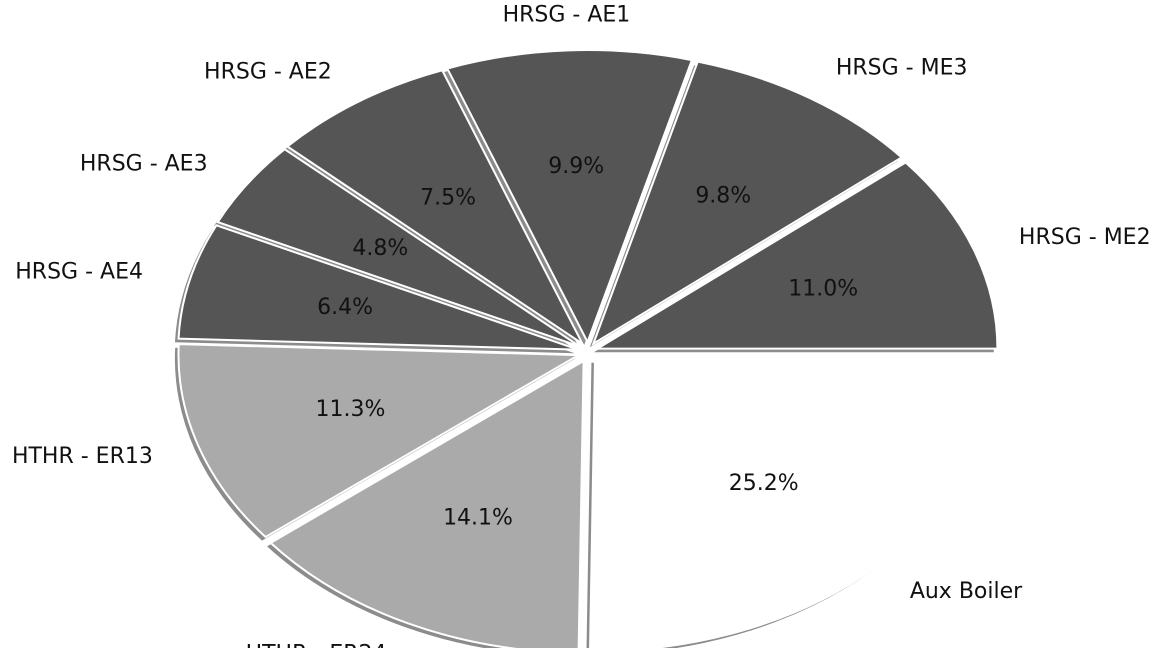 The image size is (1163, 648). What do you see at coordinates (764, 483) in the screenshot?
I see `pie-slice-percent-label: 25.2%` at bounding box center [764, 483].